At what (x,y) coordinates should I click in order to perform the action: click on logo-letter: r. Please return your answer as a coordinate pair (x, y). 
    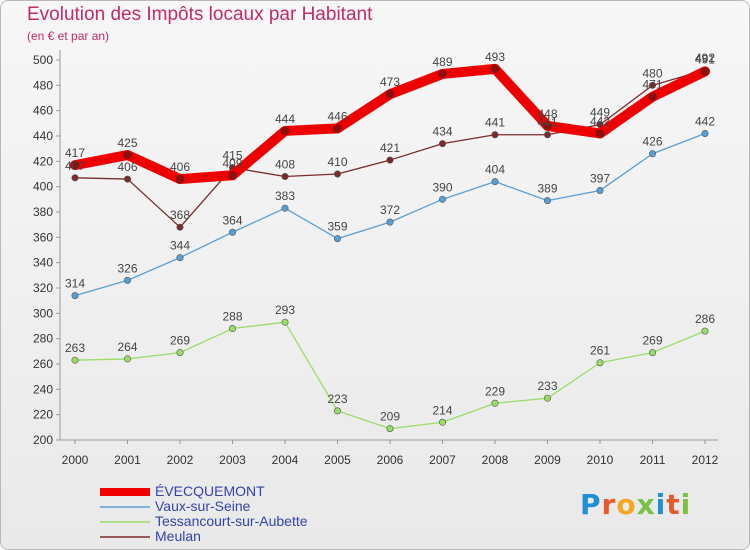
    Looking at the image, I should click on (609, 504).